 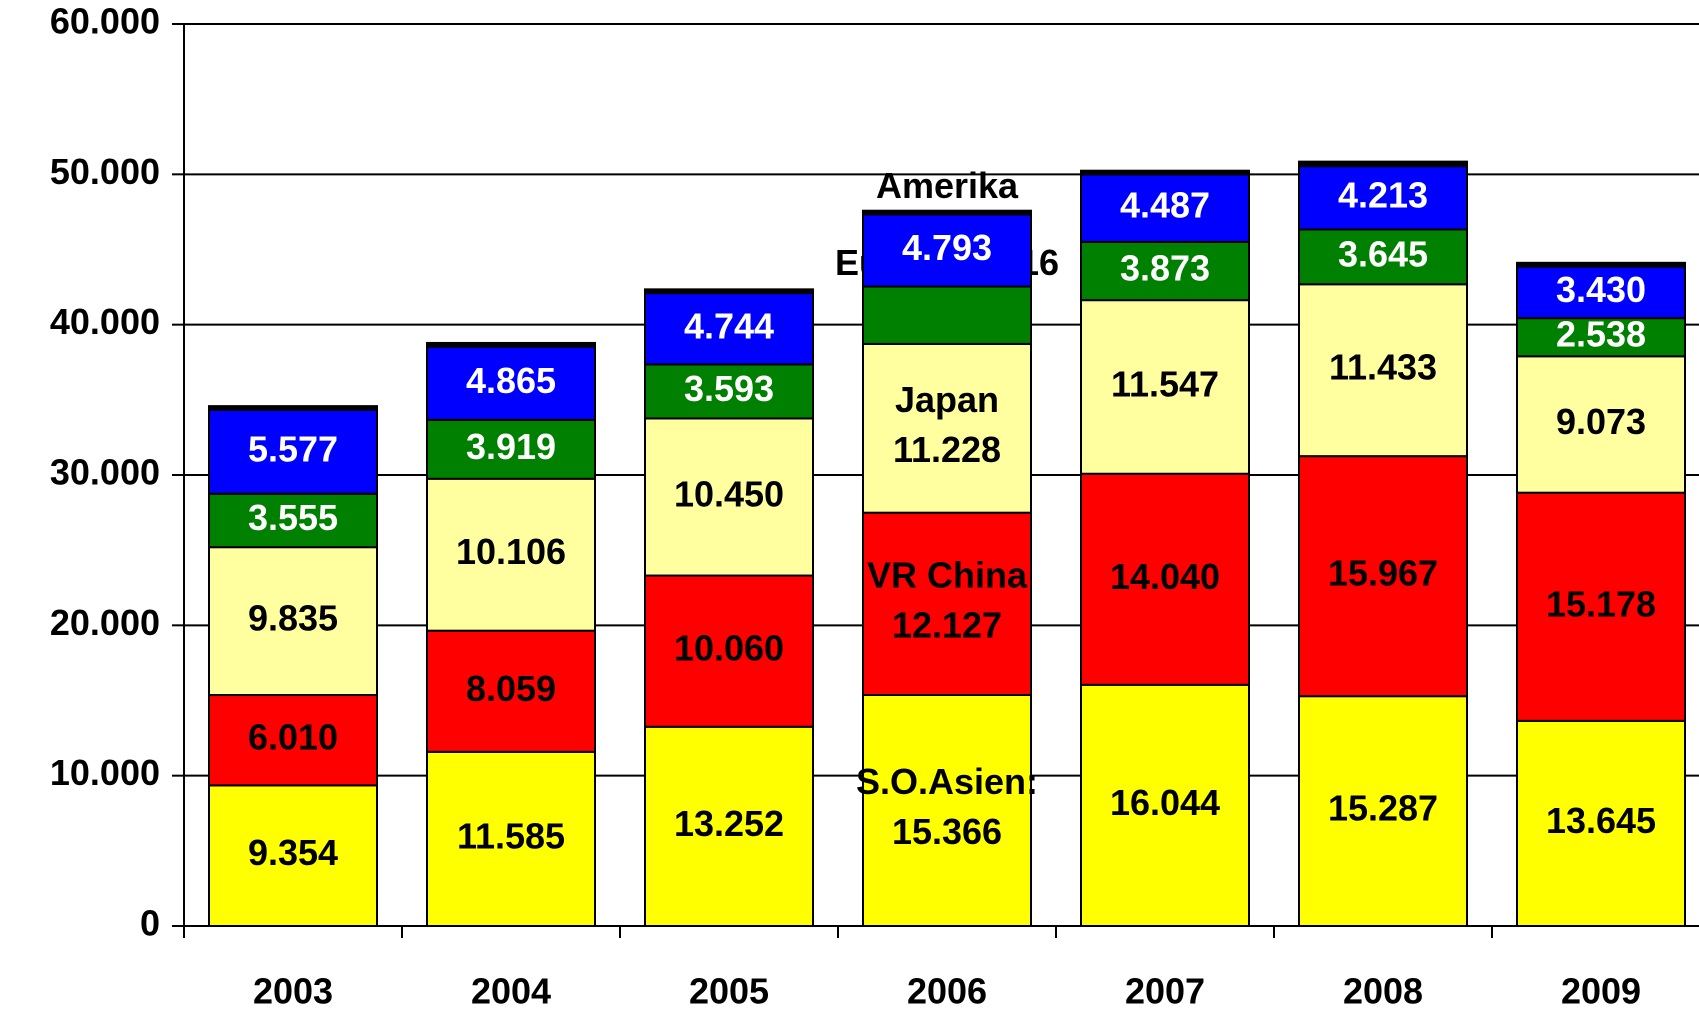 What do you see at coordinates (1165, 802) in the screenshot?
I see `value-label: 16.044` at bounding box center [1165, 802].